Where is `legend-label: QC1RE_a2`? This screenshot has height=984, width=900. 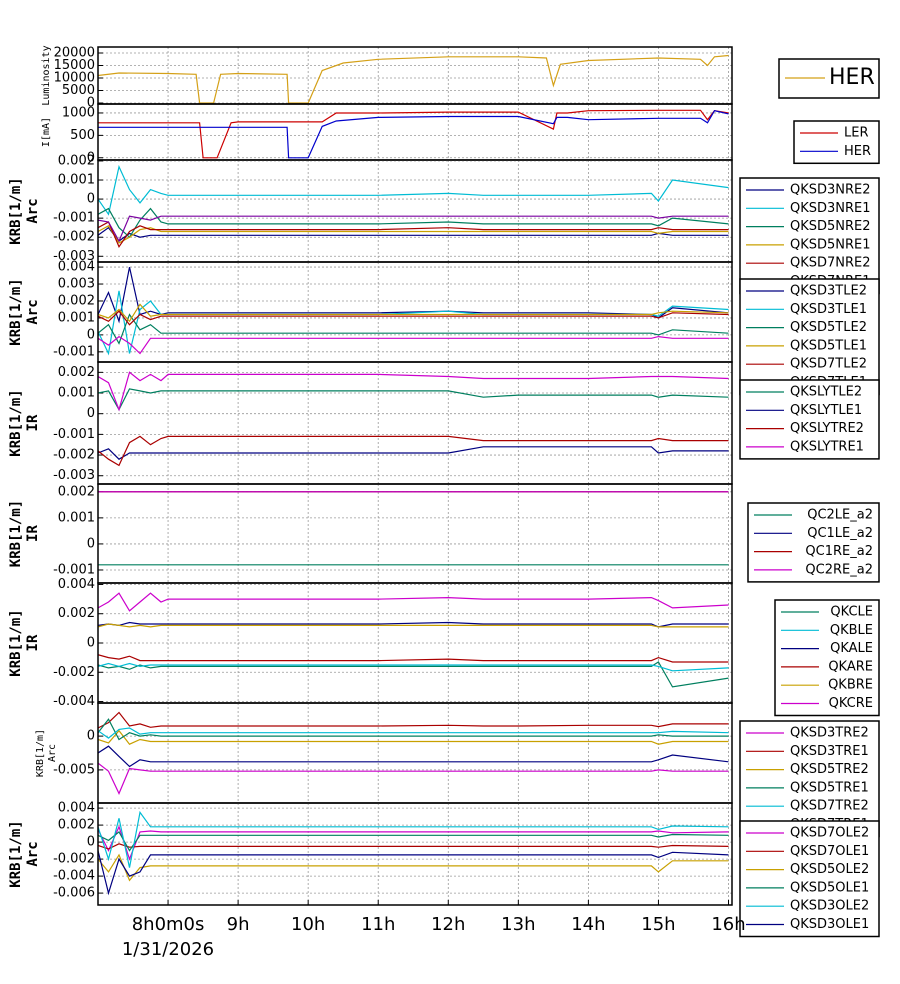 legend-label: QC1RE_a2 is located at coordinates (839, 551).